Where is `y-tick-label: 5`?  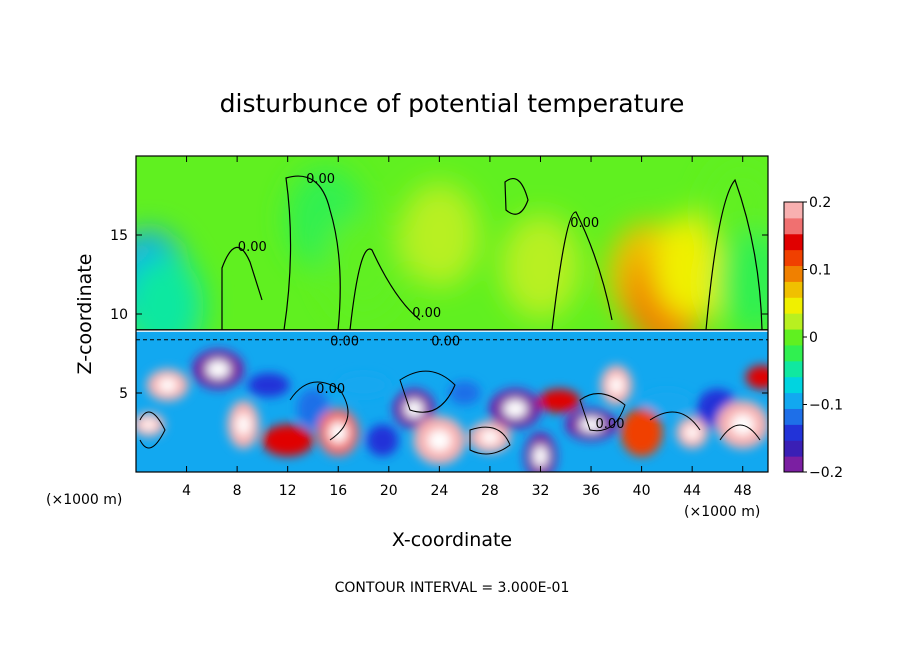 y-tick-label: 5 is located at coordinates (123, 394).